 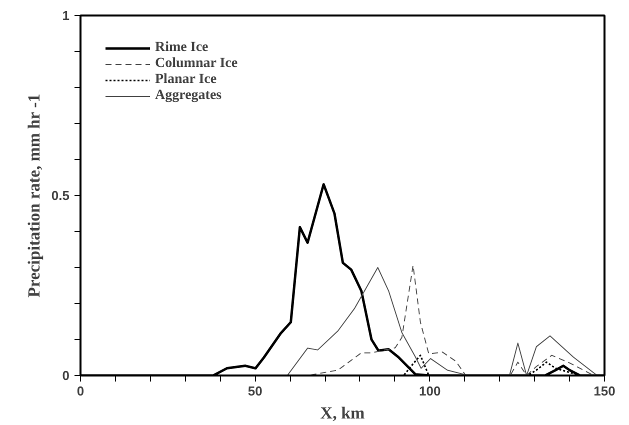 I want to click on legend-label: Columnar Ice, so click(x=196, y=64).